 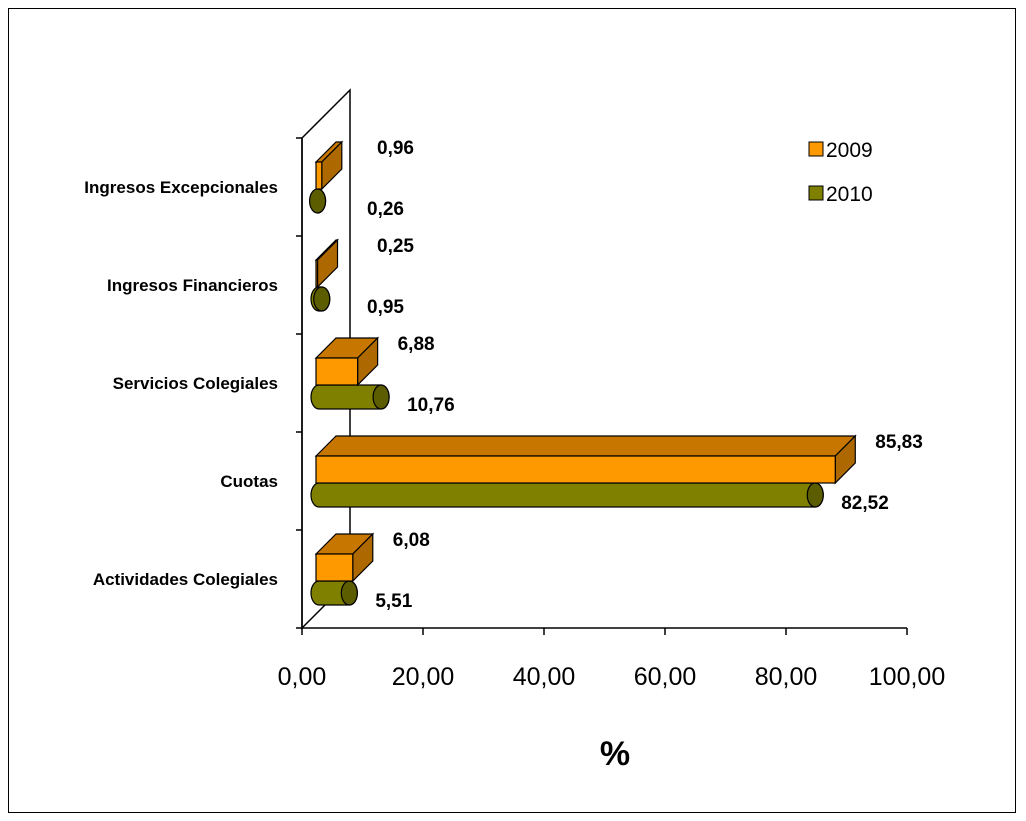 I want to click on category-label: Ingresos Excepcionales, so click(x=181, y=187).